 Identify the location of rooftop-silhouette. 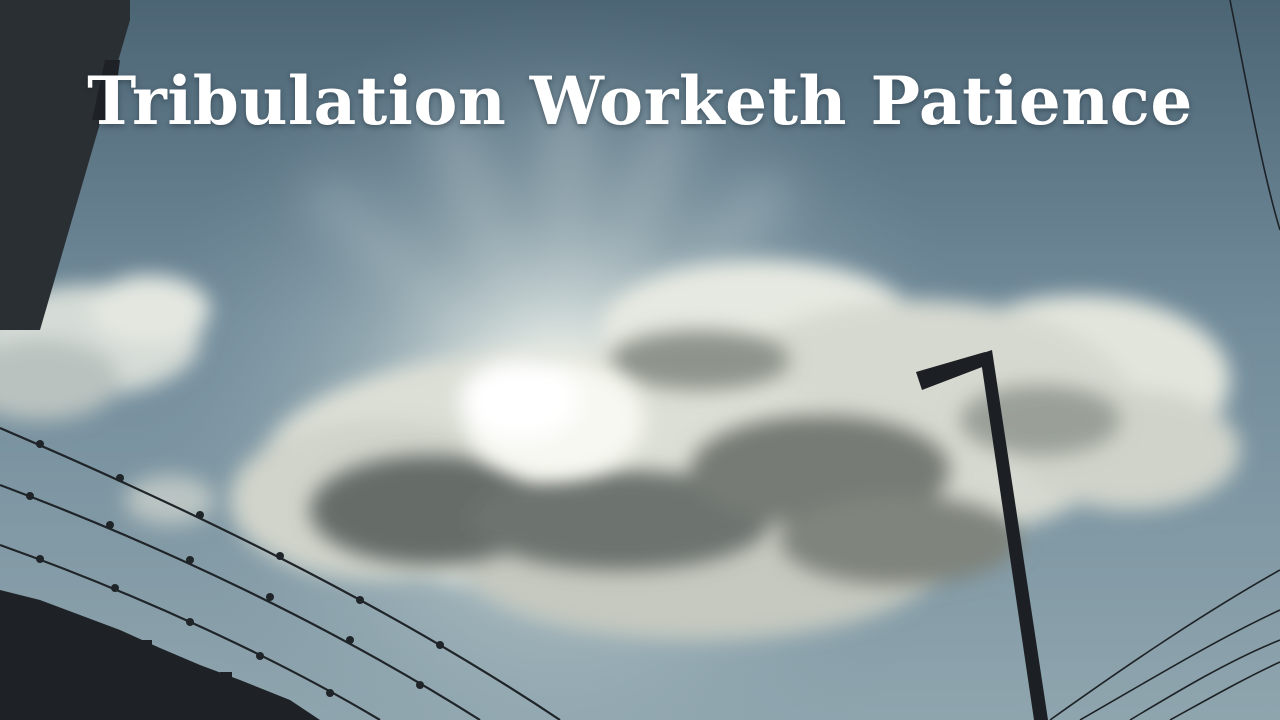
(160, 655).